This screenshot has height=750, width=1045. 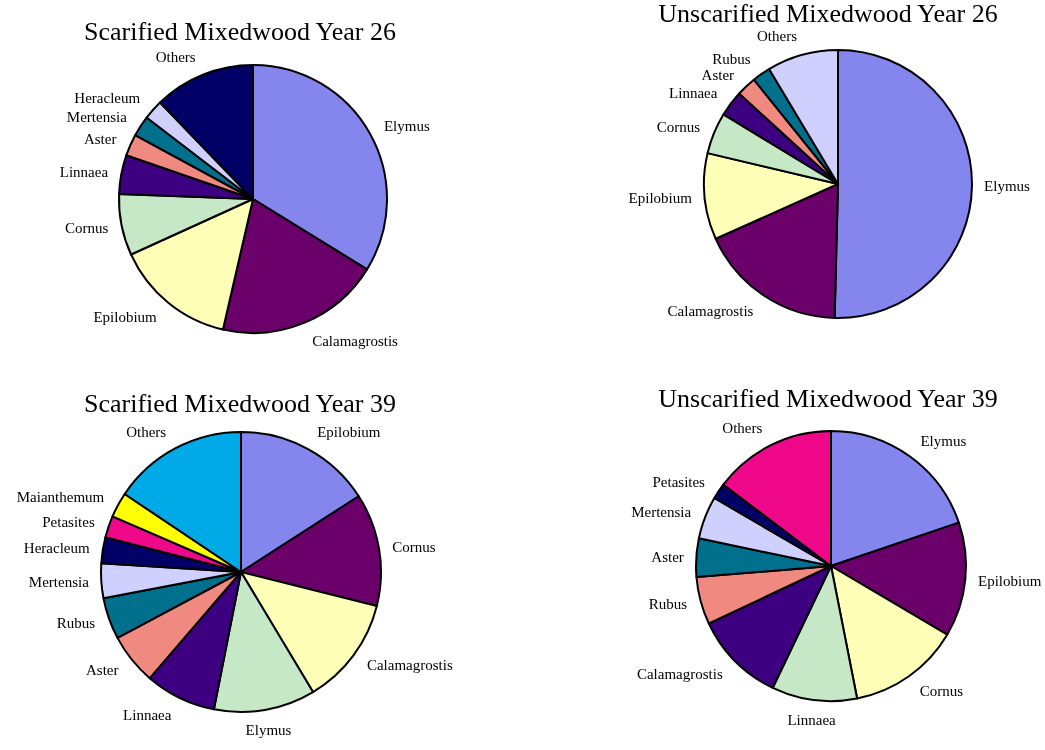 What do you see at coordinates (240, 31) in the screenshot?
I see `chart-title: Scarified Mixedwood Year 26` at bounding box center [240, 31].